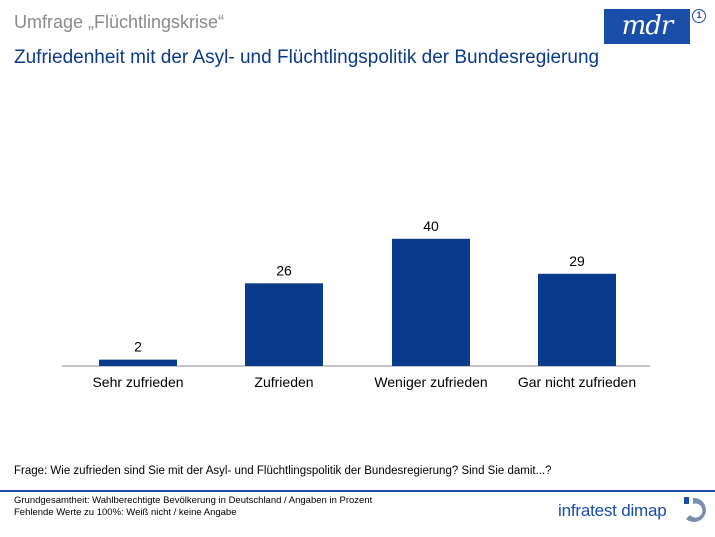 The height and width of the screenshot is (537, 715). I want to click on ard-logo-icon: 1, so click(699, 16).